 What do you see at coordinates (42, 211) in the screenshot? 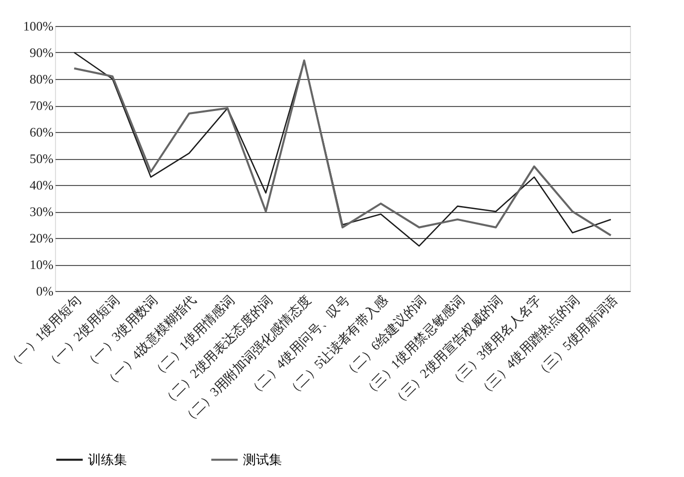
I see `y-tick-label: 30%` at bounding box center [42, 211].